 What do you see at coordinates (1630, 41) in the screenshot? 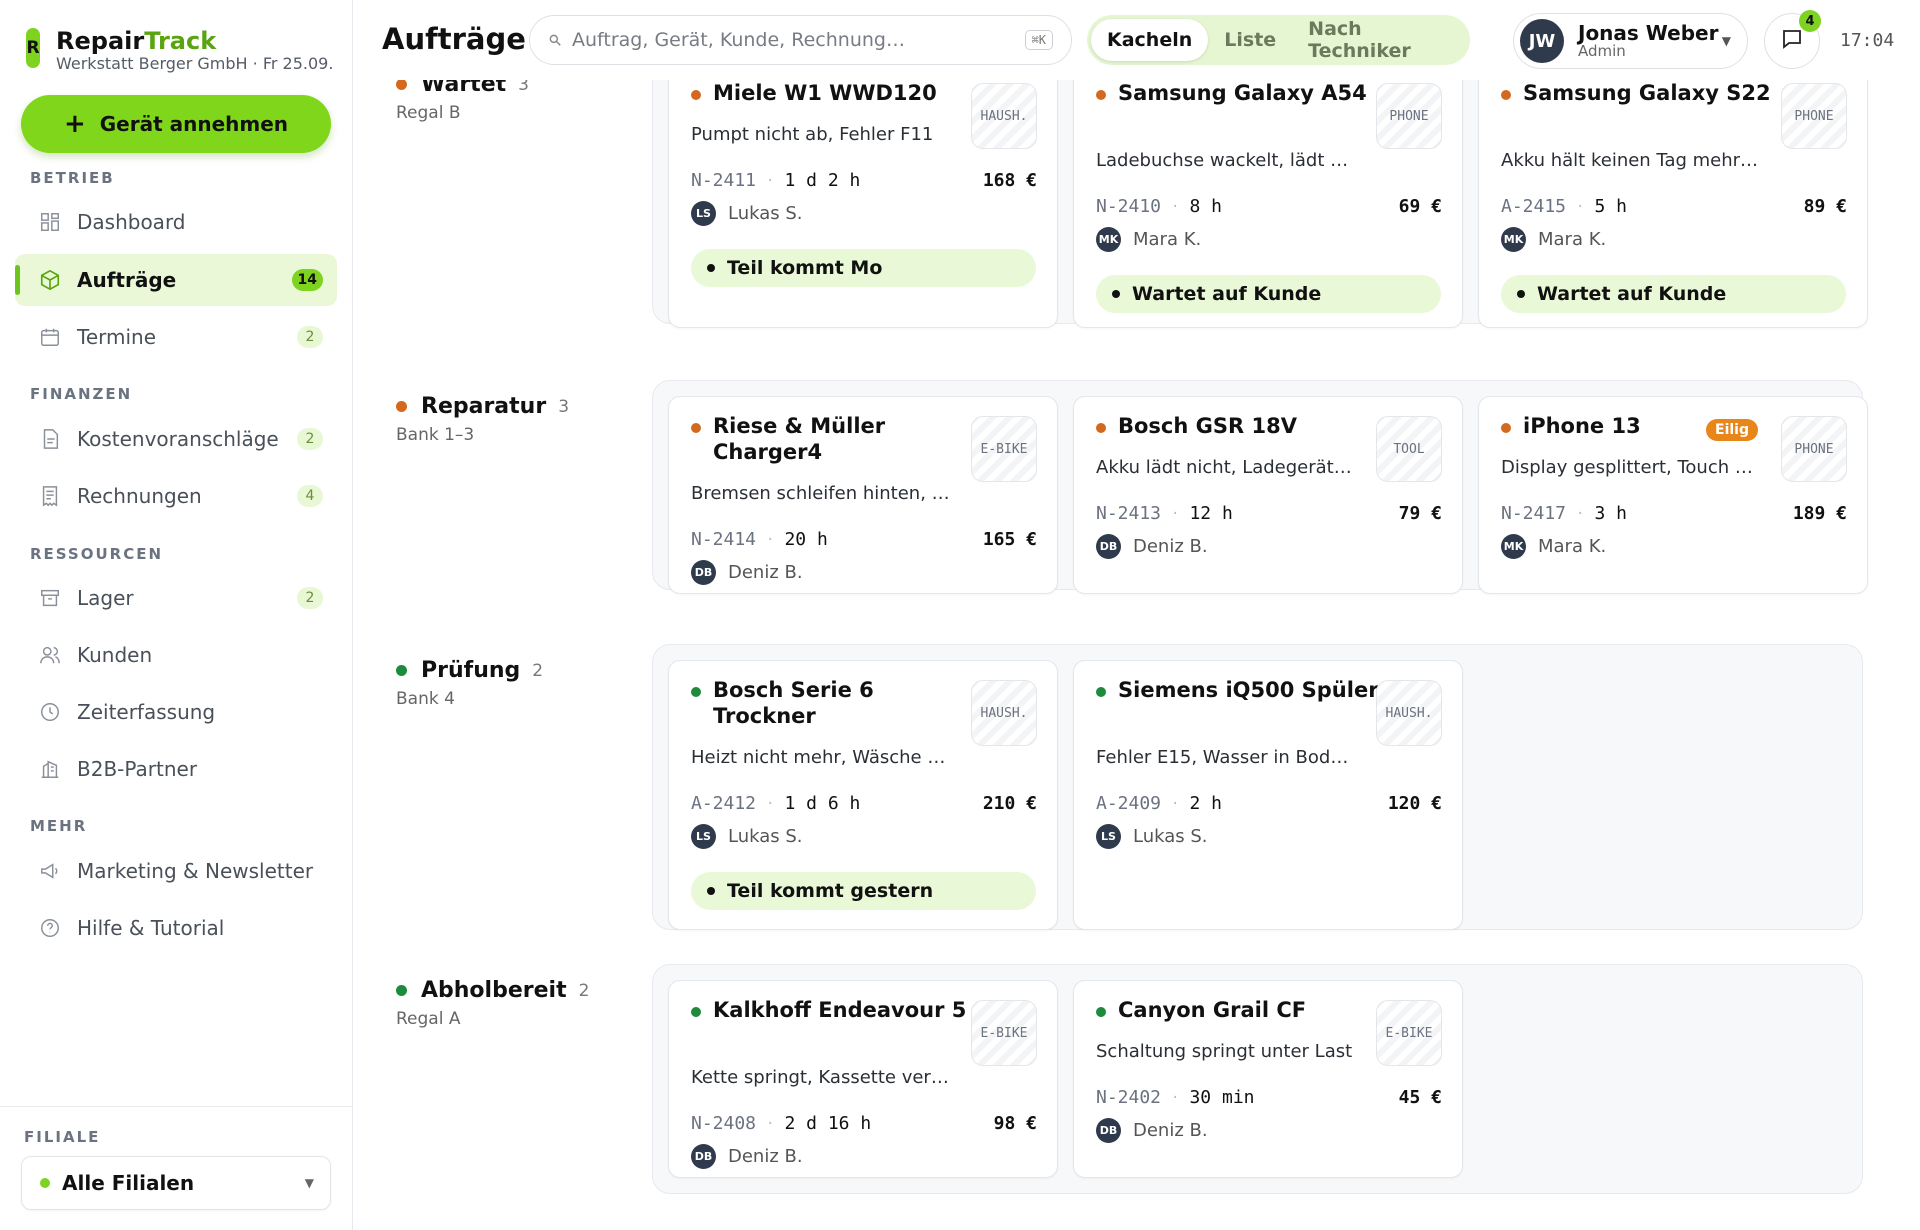
I see `user-menu: JW Jonas Weber Admin ▼` at bounding box center [1630, 41].